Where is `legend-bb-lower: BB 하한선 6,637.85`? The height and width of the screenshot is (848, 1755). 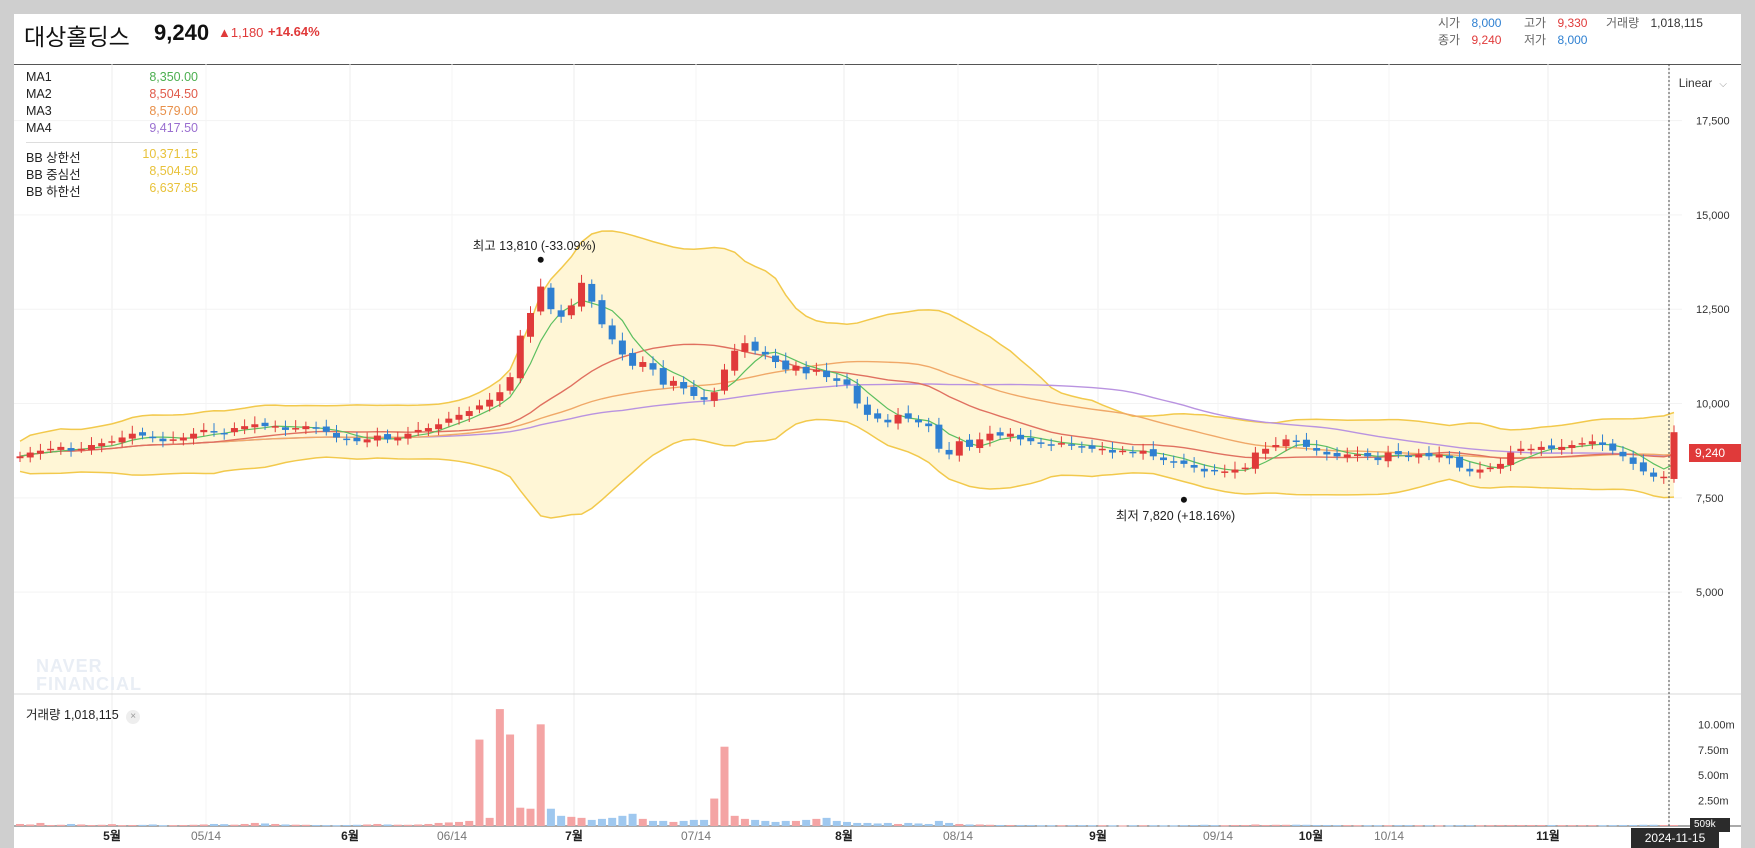
legend-bb-lower: BB 하한선 6,637.85 is located at coordinates (112, 190).